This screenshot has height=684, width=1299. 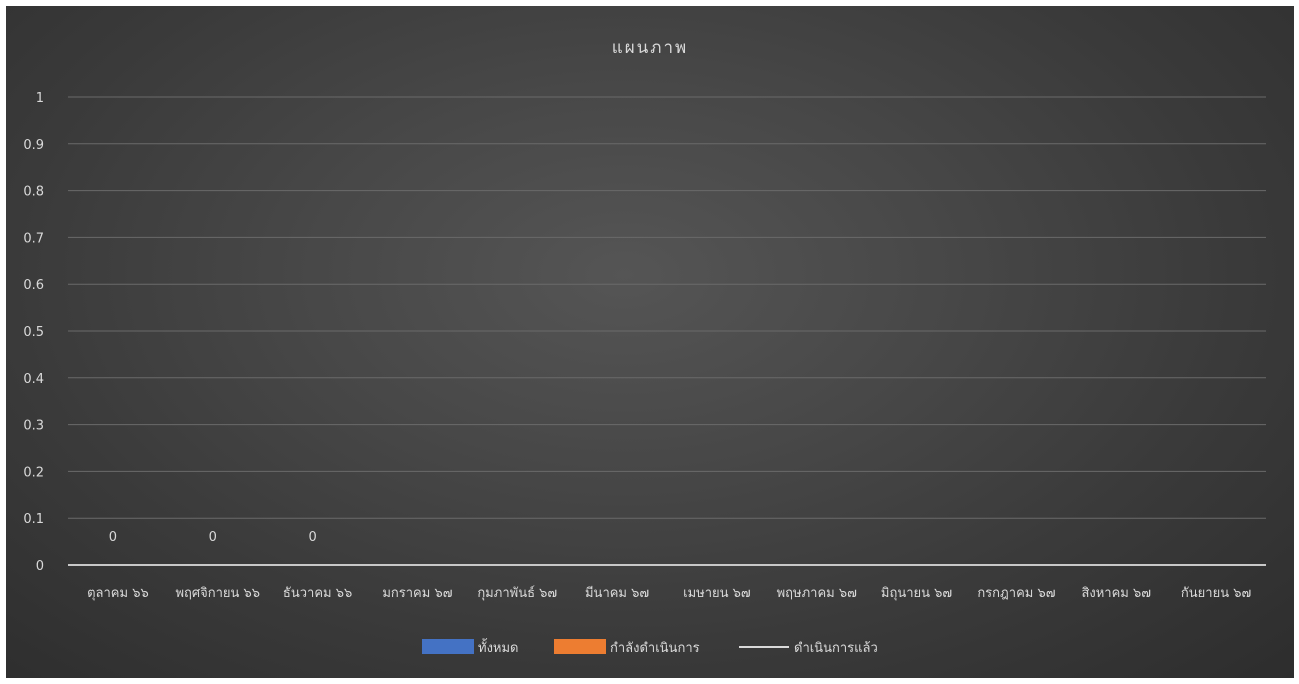 What do you see at coordinates (217, 593) in the screenshot?
I see `x-category-label: พฤศจิกายน ๖๖` at bounding box center [217, 593].